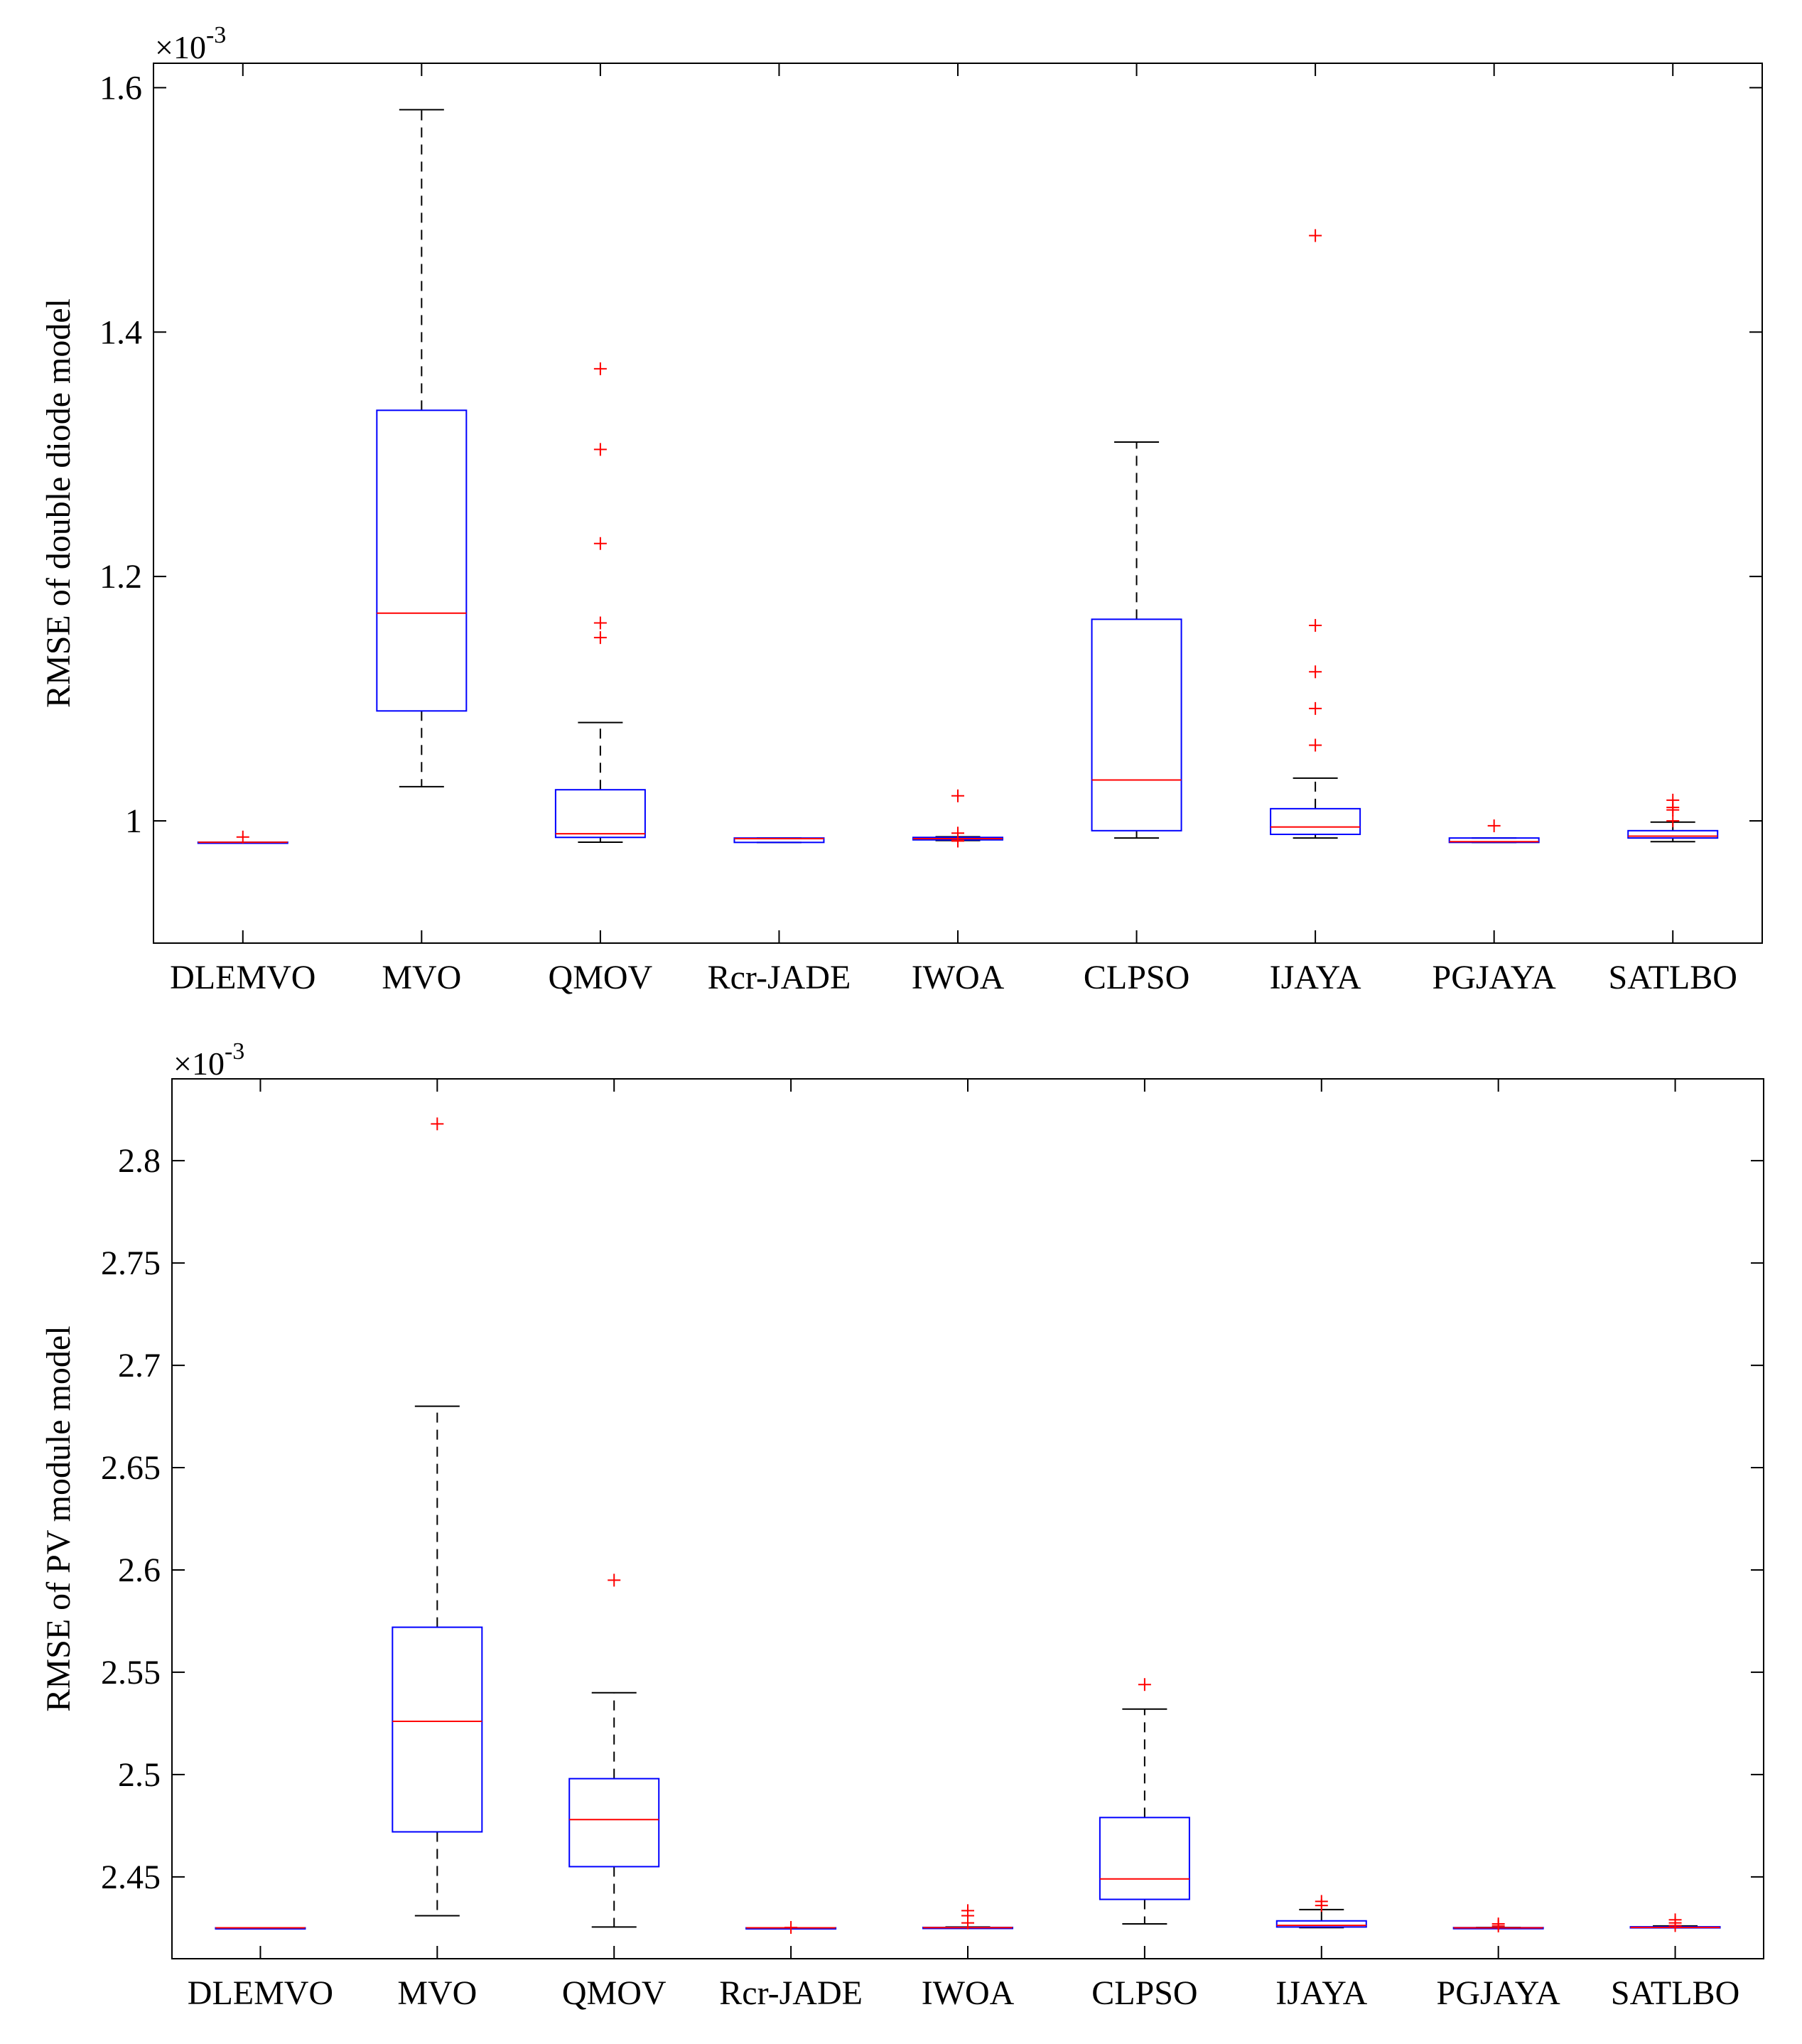  I want to click on y-tick-label: 2.65, so click(131, 1468).